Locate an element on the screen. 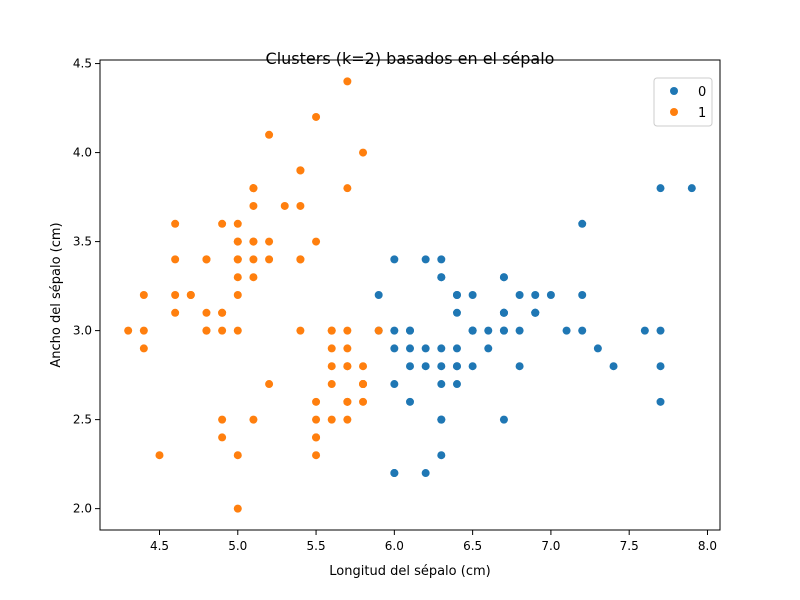 The height and width of the screenshot is (600, 800). x-tick-label-5: 7.0 is located at coordinates (550, 546).